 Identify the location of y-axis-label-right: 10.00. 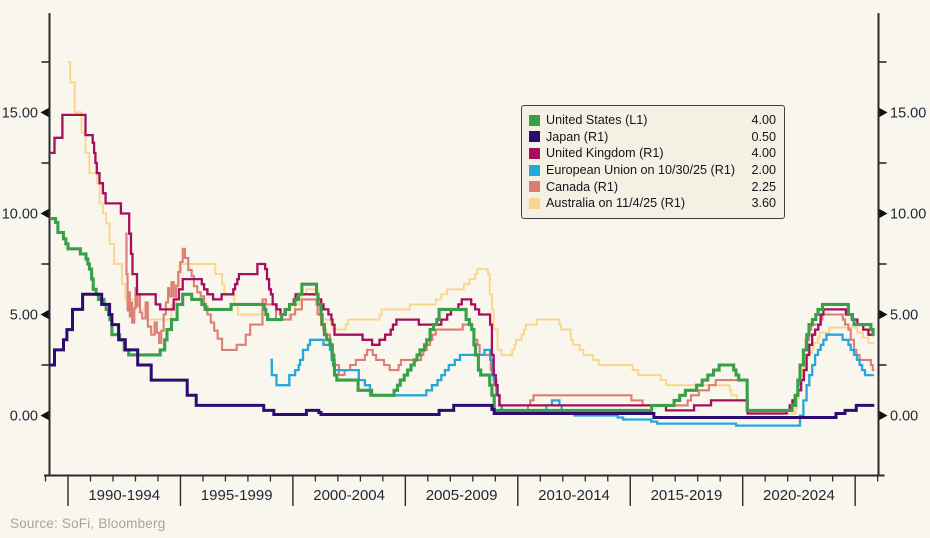
(908, 215).